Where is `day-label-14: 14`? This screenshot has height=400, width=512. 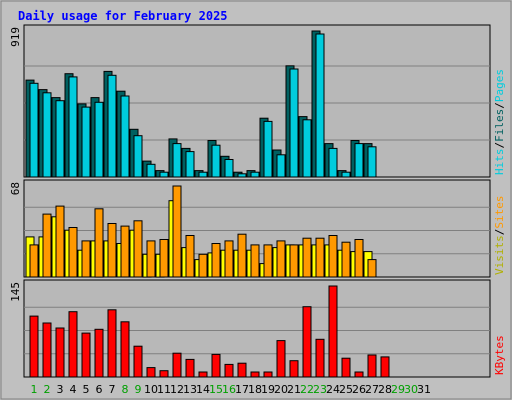 day-label-14: 14 is located at coordinates (203, 389).